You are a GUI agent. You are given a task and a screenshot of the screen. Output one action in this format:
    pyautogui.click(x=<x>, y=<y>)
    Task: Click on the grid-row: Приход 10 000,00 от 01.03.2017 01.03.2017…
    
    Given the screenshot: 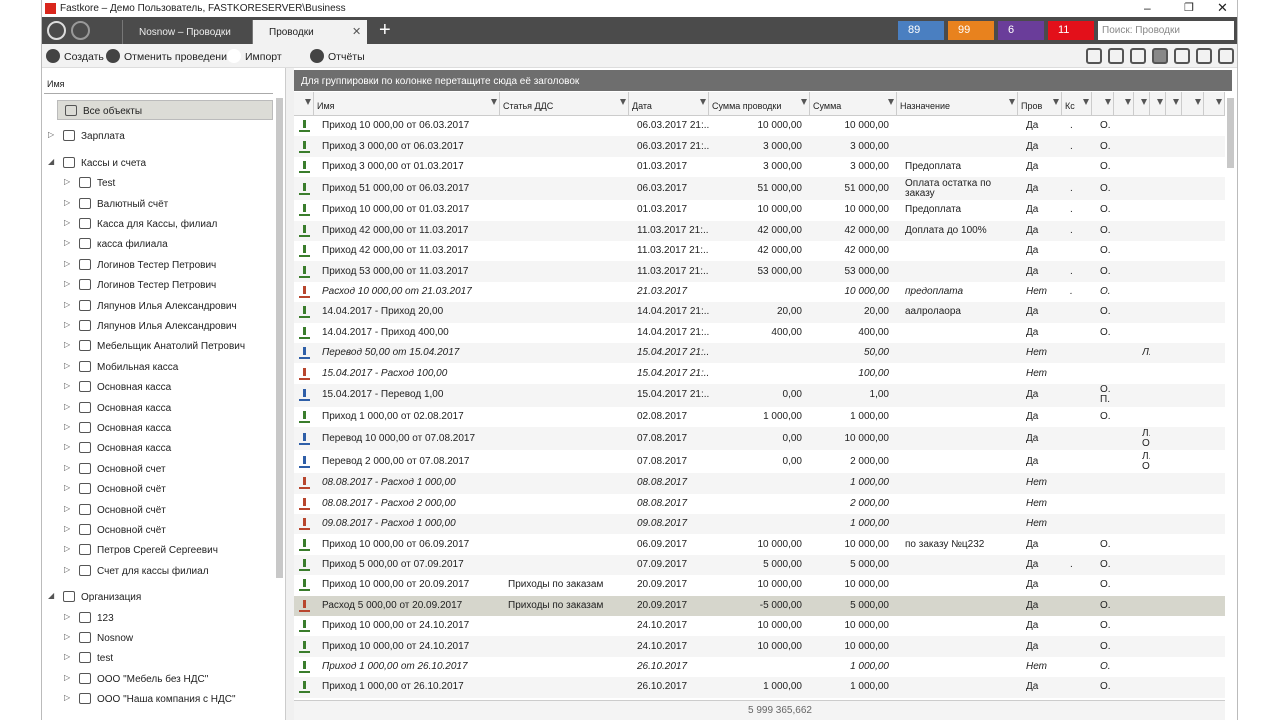 What is the action you would take?
    pyautogui.click(x=759, y=210)
    